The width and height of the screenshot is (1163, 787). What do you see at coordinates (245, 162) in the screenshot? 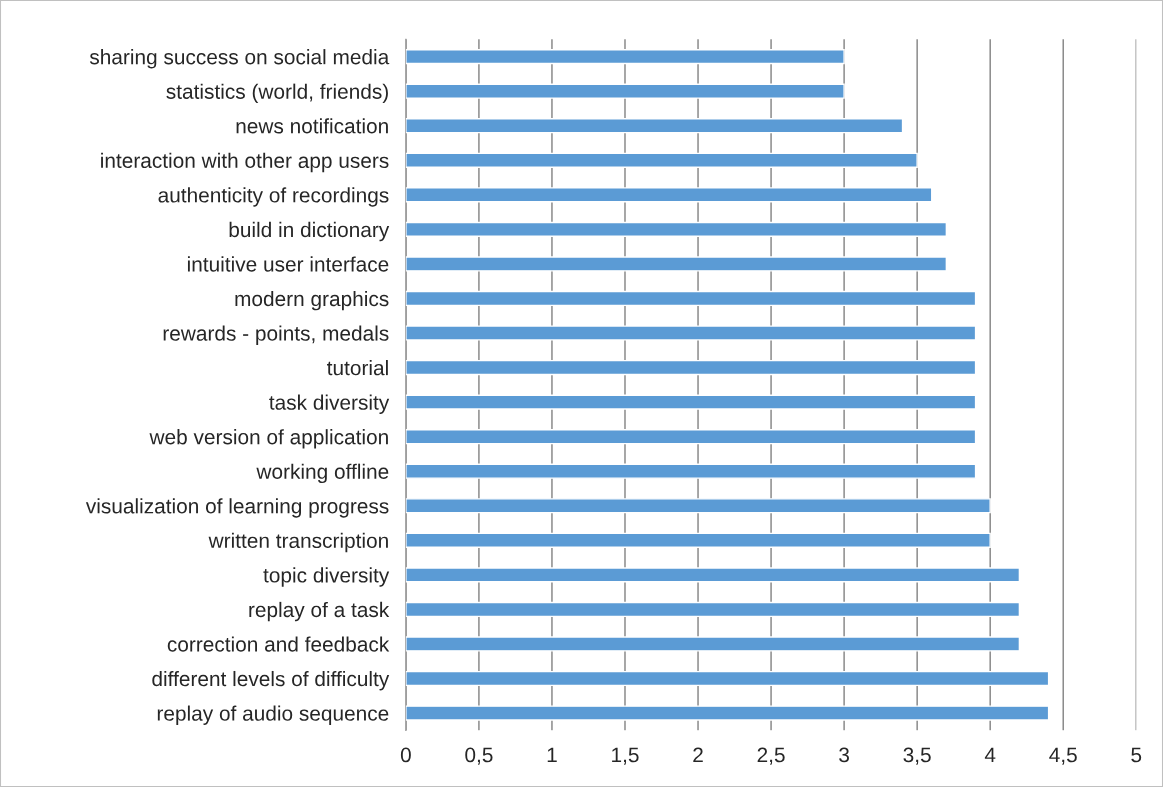
I see `y-tick-label: interaction with other app users` at bounding box center [245, 162].